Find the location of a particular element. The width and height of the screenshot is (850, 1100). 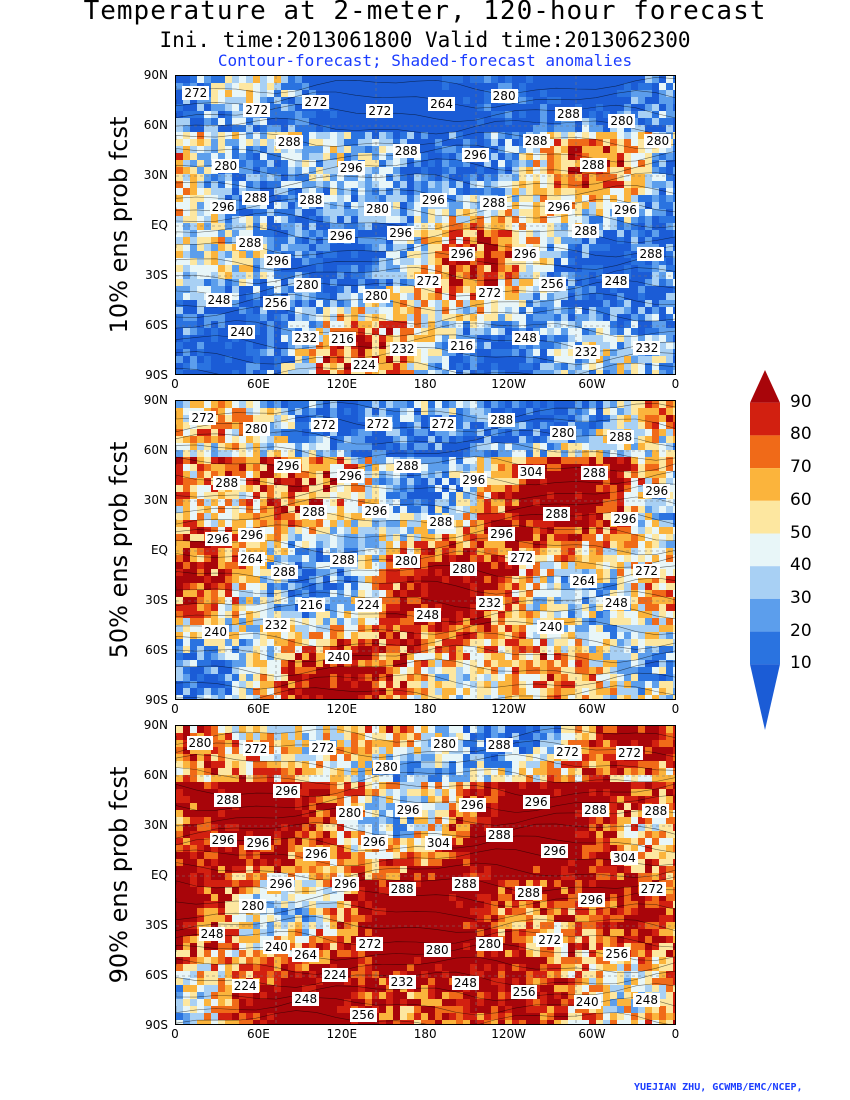

lon-tick-label: 180 is located at coordinates (425, 384).